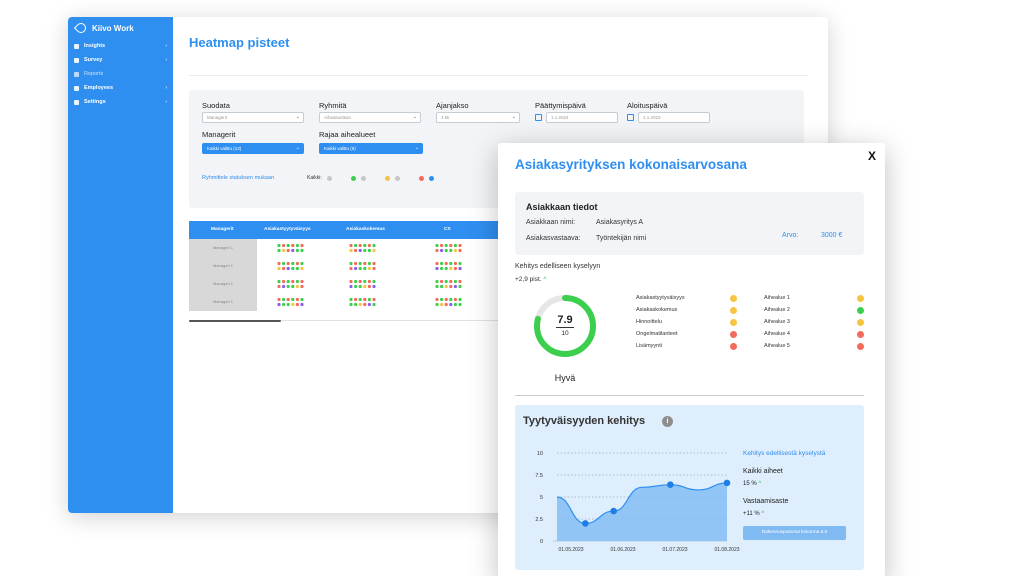  I want to click on info-heading: Asiakkaan tiedot, so click(562, 207).